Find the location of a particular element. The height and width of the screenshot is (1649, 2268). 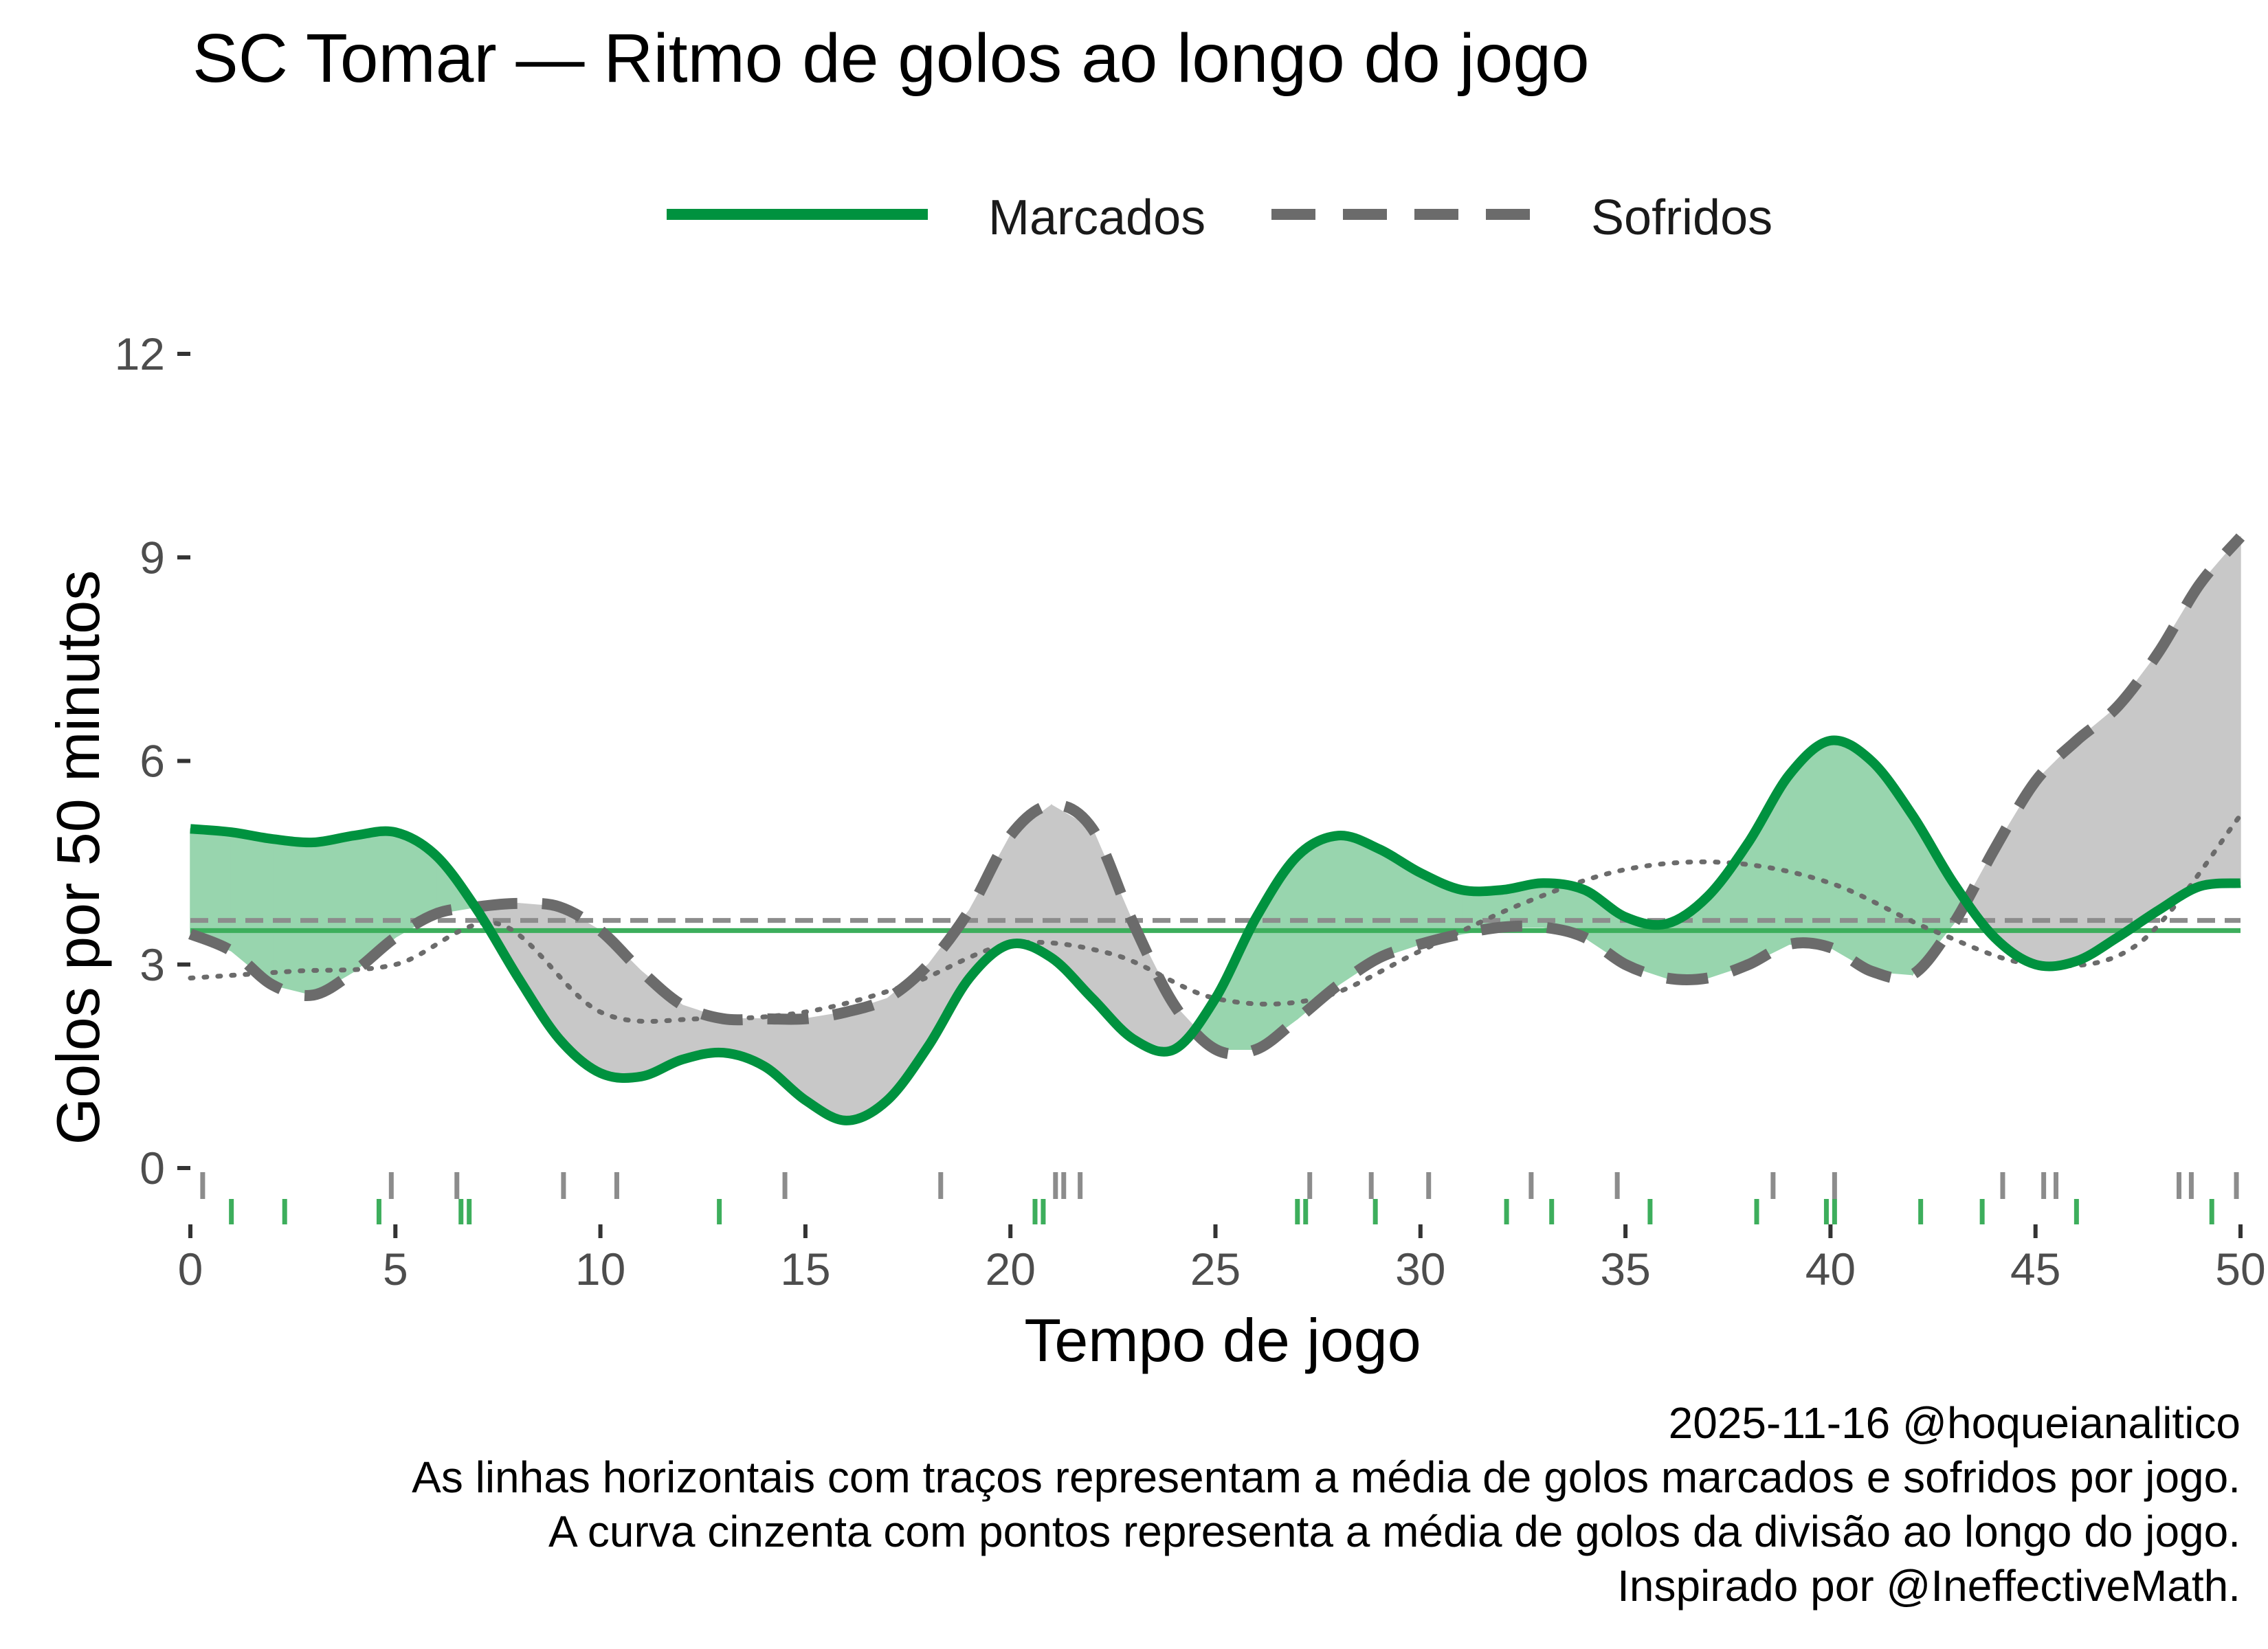

x-tick-label: 10 is located at coordinates (600, 1269).